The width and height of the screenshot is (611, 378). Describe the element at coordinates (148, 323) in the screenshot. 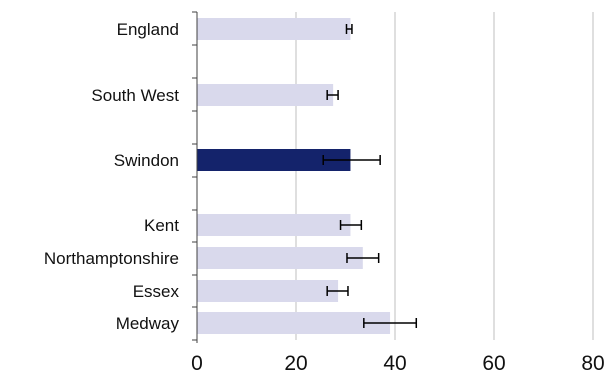

I see `category-label-medway: Medway` at that location.